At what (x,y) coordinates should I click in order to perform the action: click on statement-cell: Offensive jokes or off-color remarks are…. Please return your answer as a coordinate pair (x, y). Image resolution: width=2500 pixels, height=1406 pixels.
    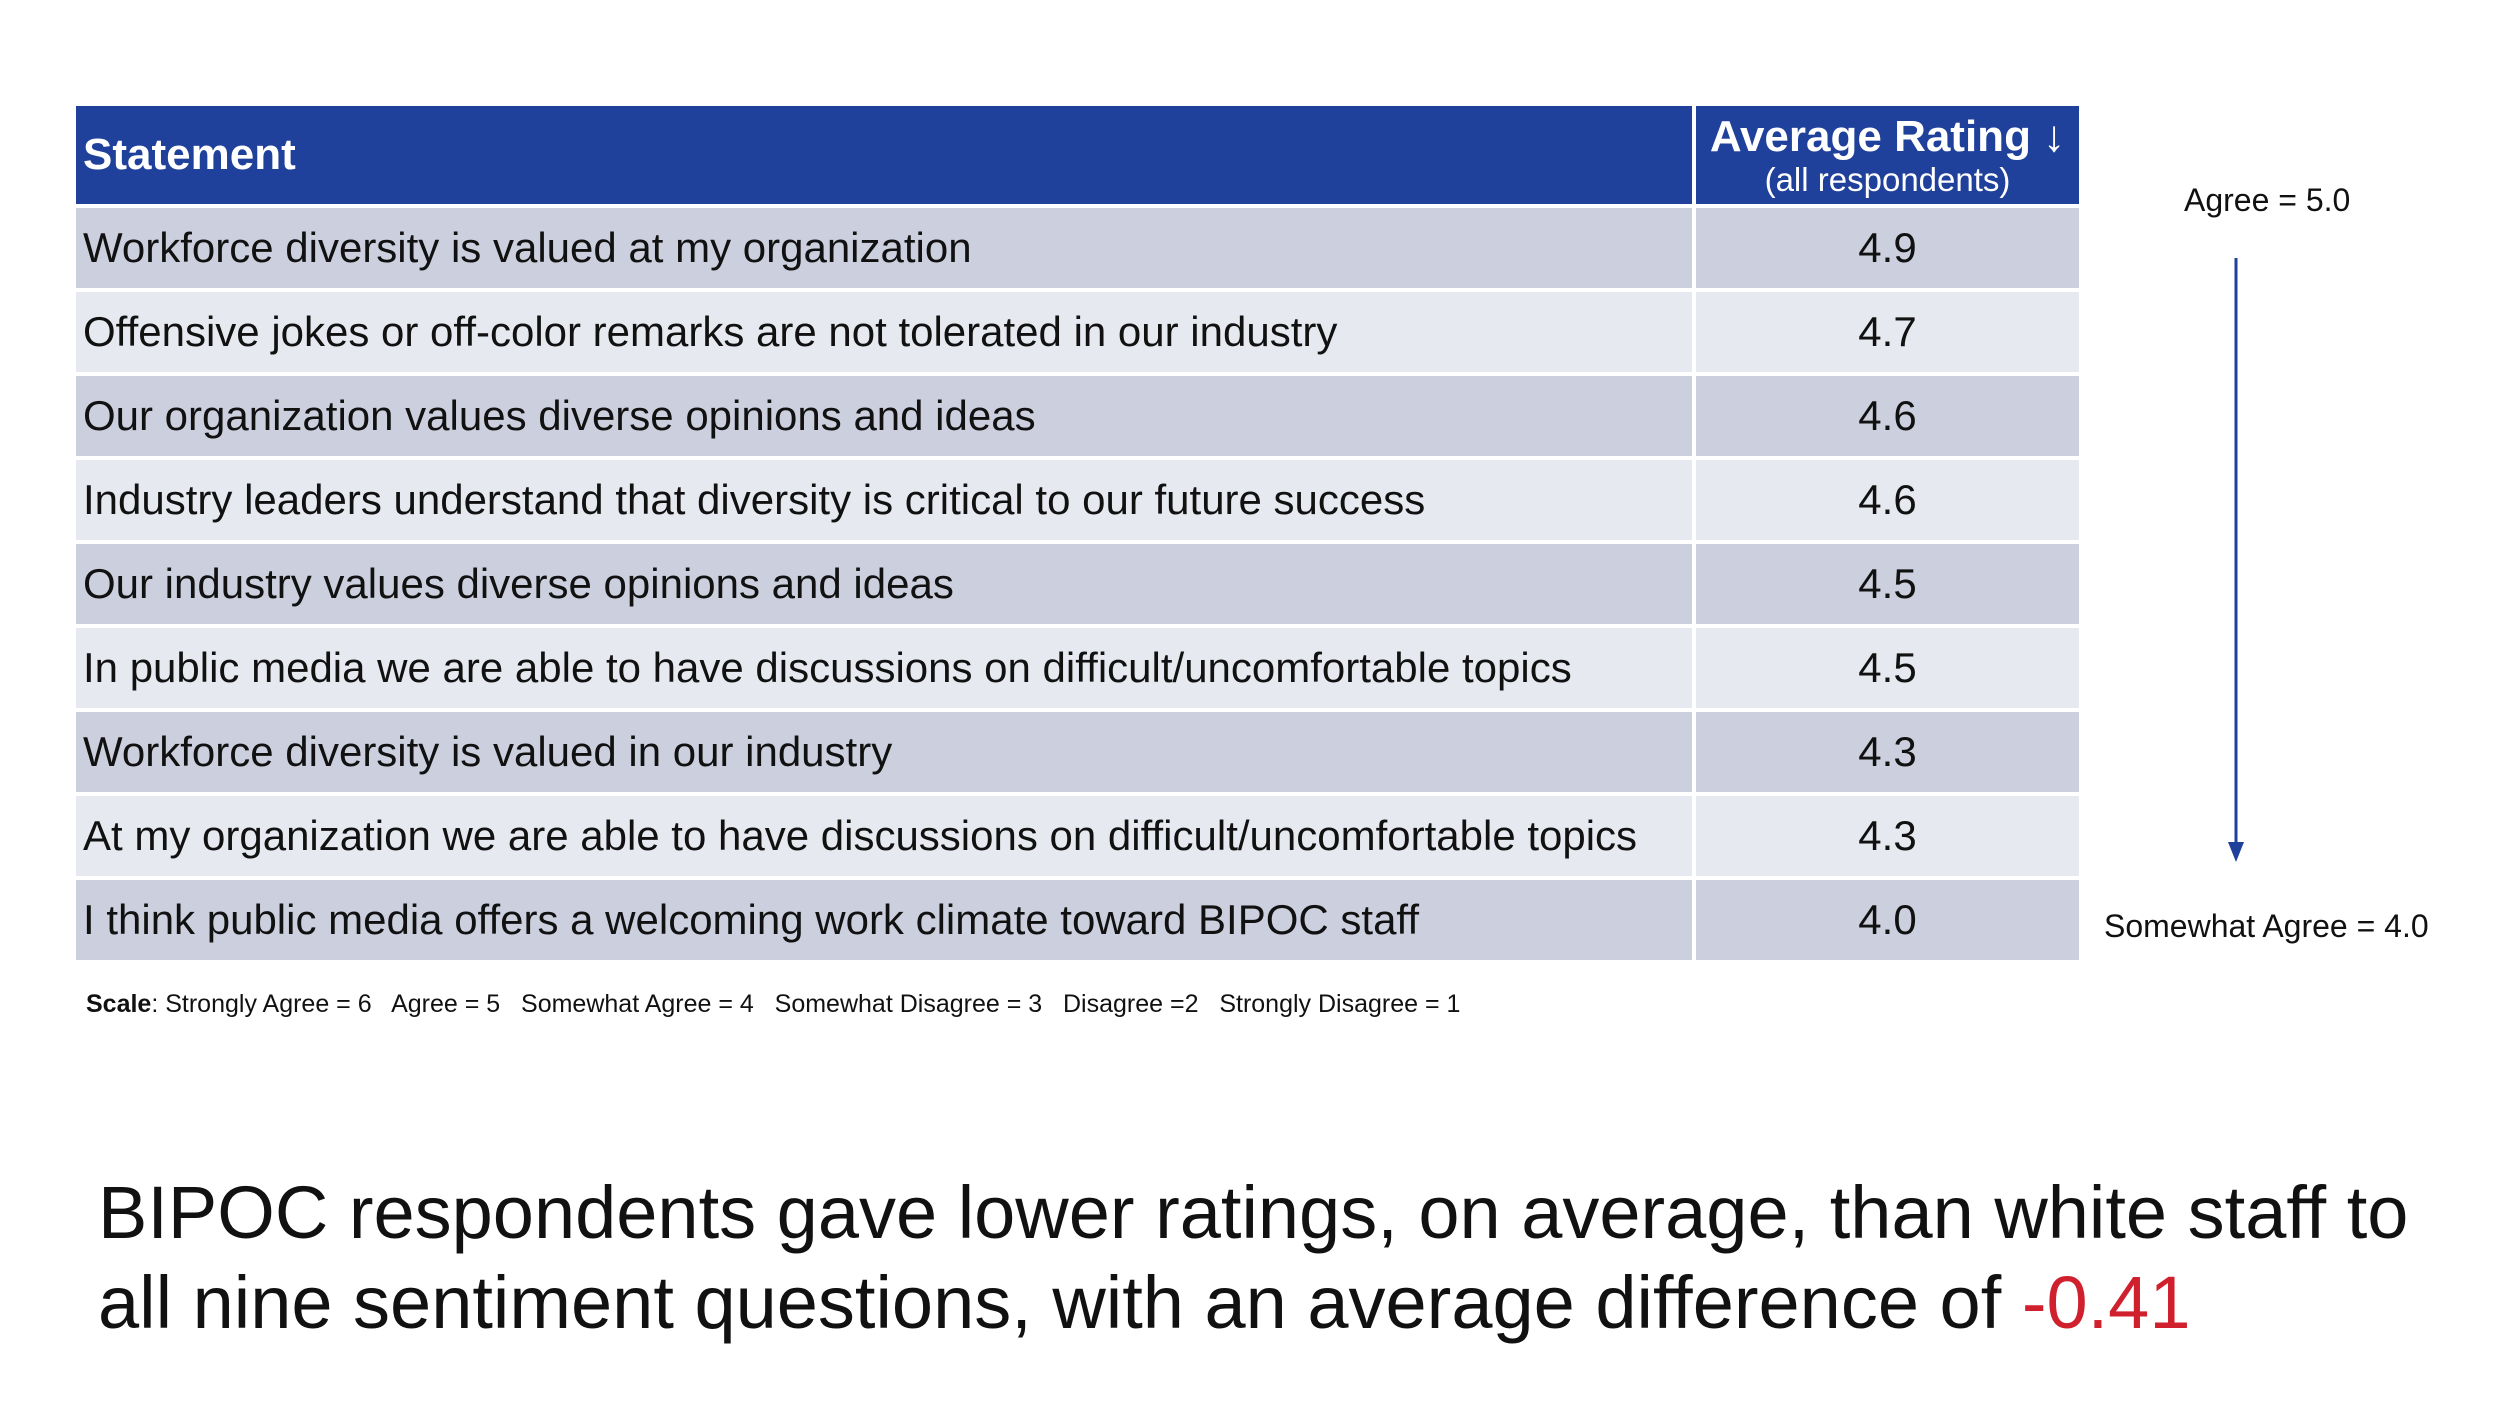
    Looking at the image, I should click on (886, 333).